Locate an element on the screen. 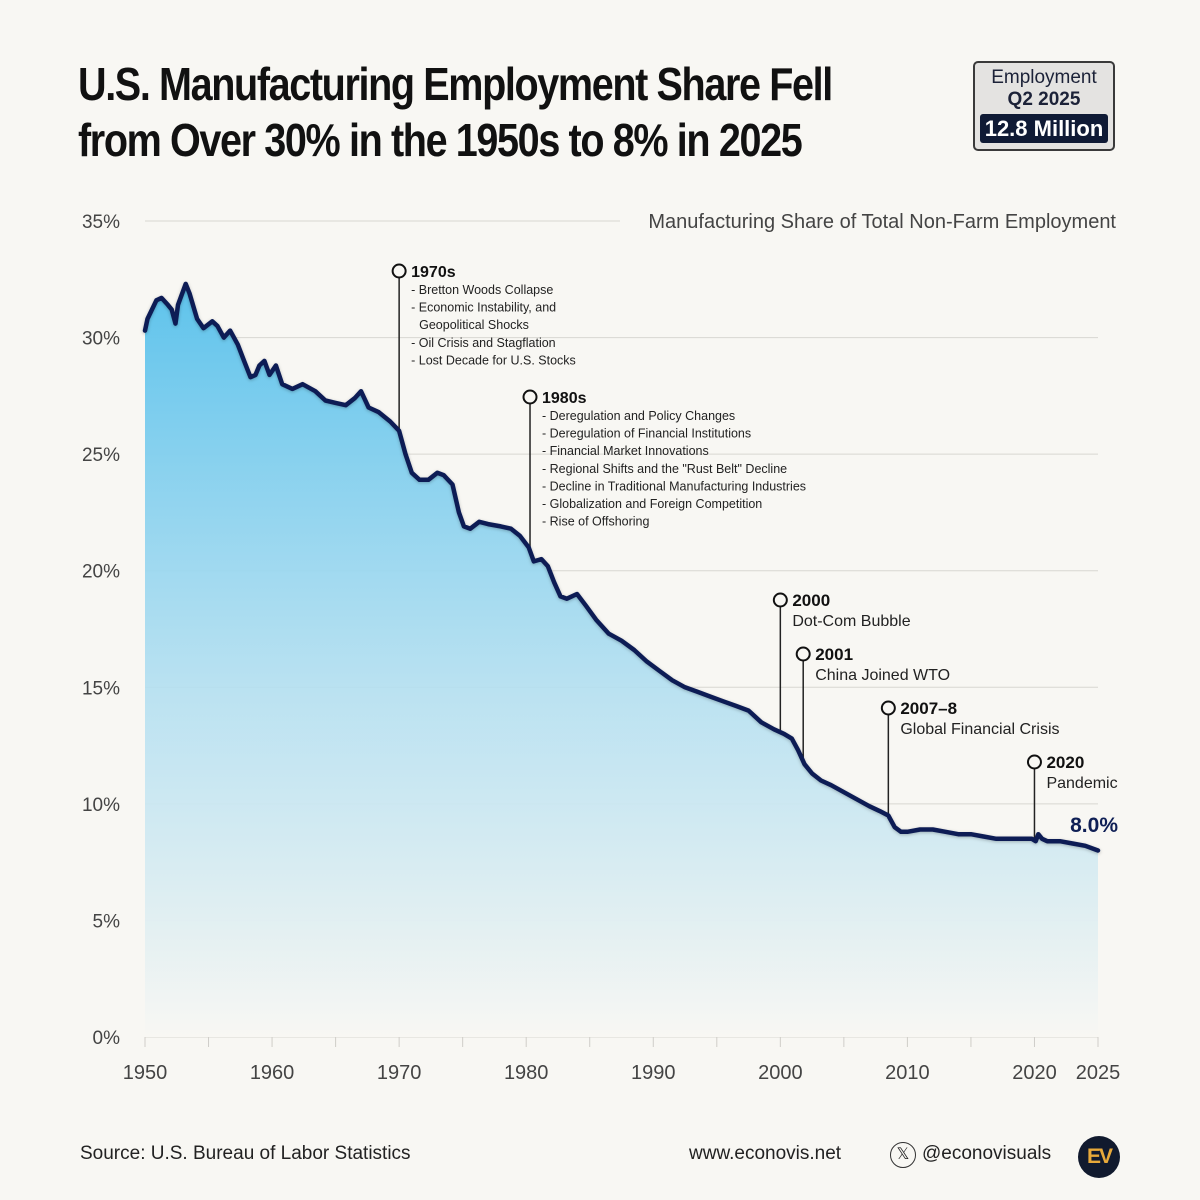 The image size is (1200, 1200). annotation-description: Global Financial Crisis is located at coordinates (979, 729).